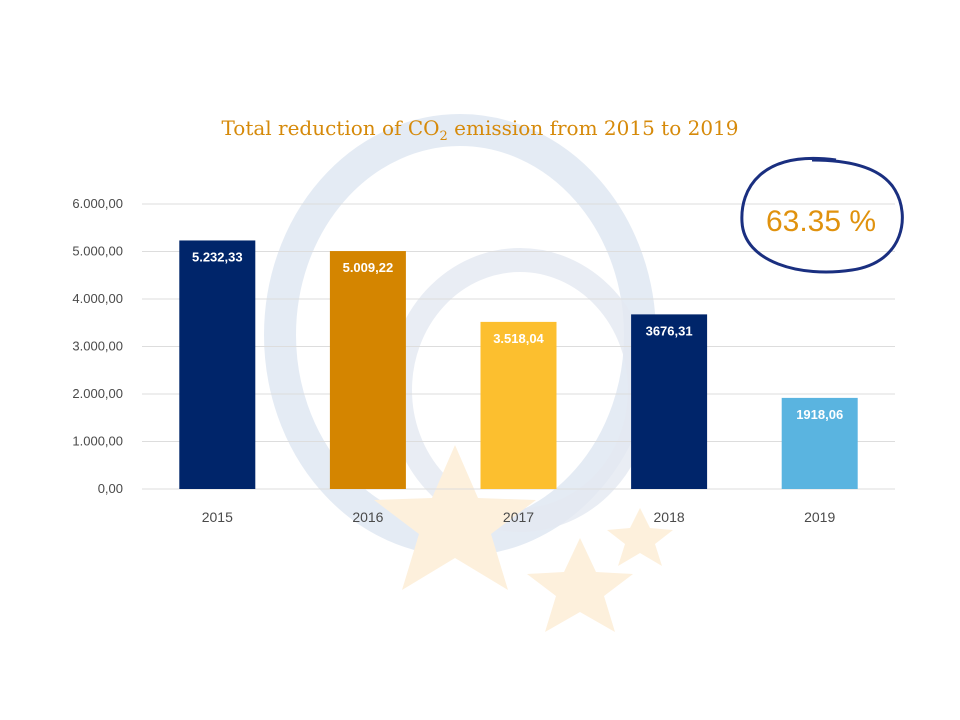 The width and height of the screenshot is (960, 720). Describe the element at coordinates (97, 441) in the screenshot. I see `y-tick-label: 1.000,00` at that location.